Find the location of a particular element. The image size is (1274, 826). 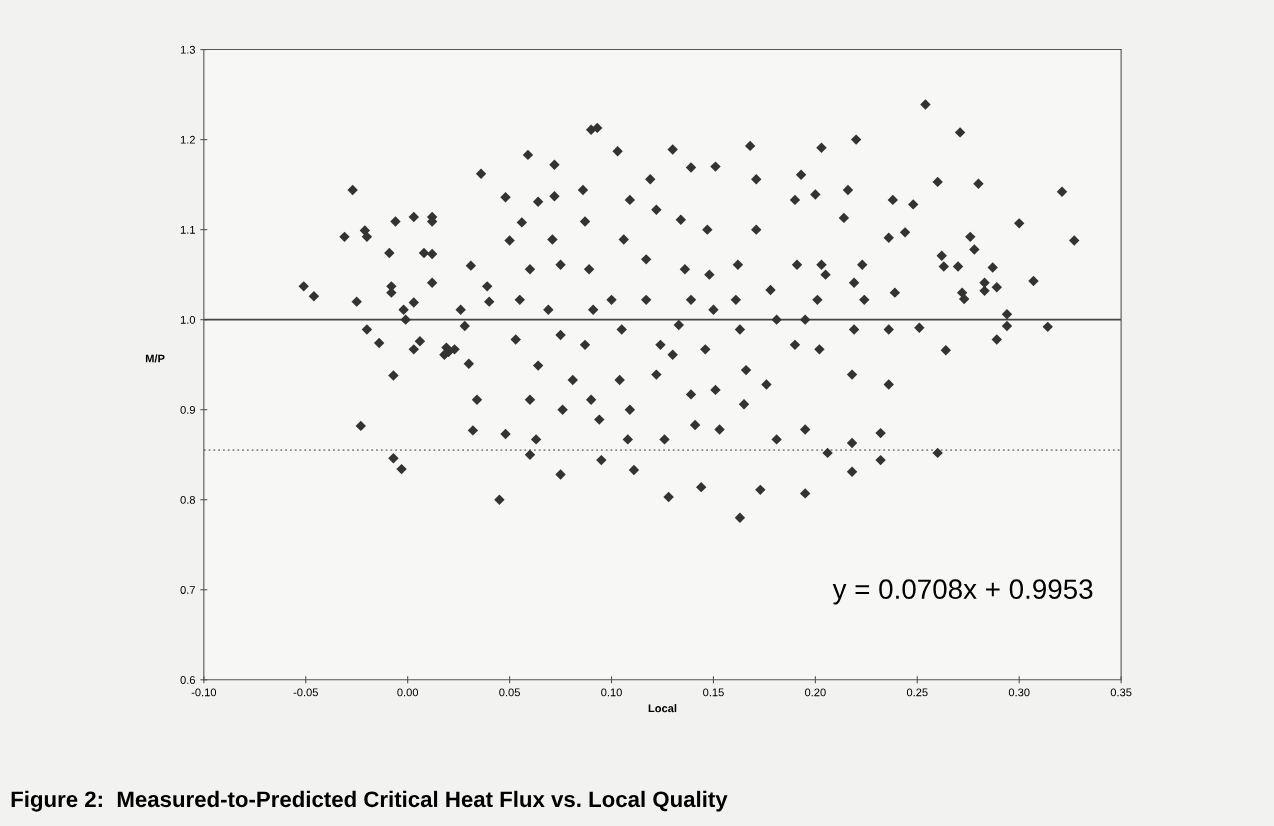

y-tick-label: 0.9 is located at coordinates (187, 409).